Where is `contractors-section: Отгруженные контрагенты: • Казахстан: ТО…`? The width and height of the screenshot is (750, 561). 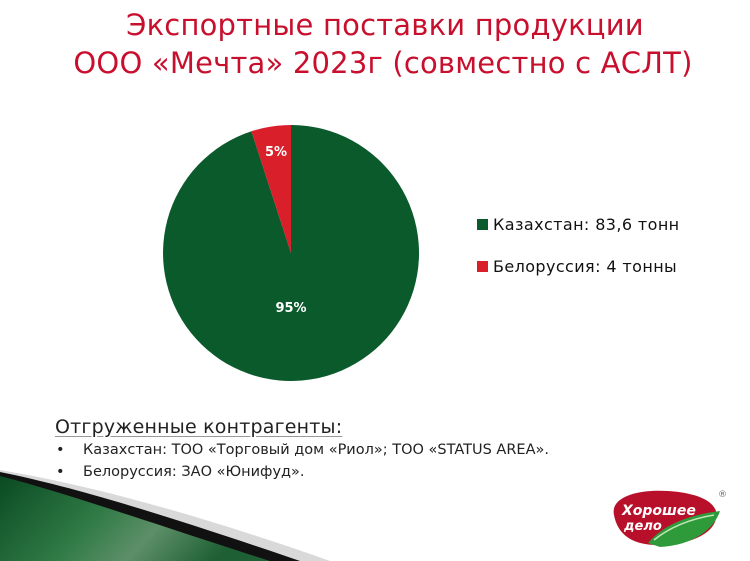 contractors-section: Отгруженные контрагенты: • Казахстан: ТО… is located at coordinates (302, 449).